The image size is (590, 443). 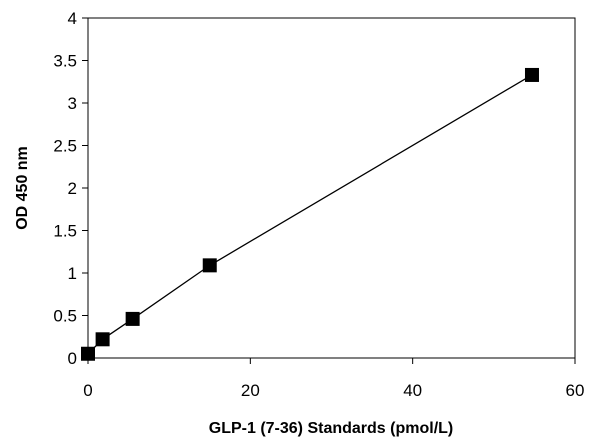 I want to click on y-tick-label: 1.5, so click(x=65, y=231).